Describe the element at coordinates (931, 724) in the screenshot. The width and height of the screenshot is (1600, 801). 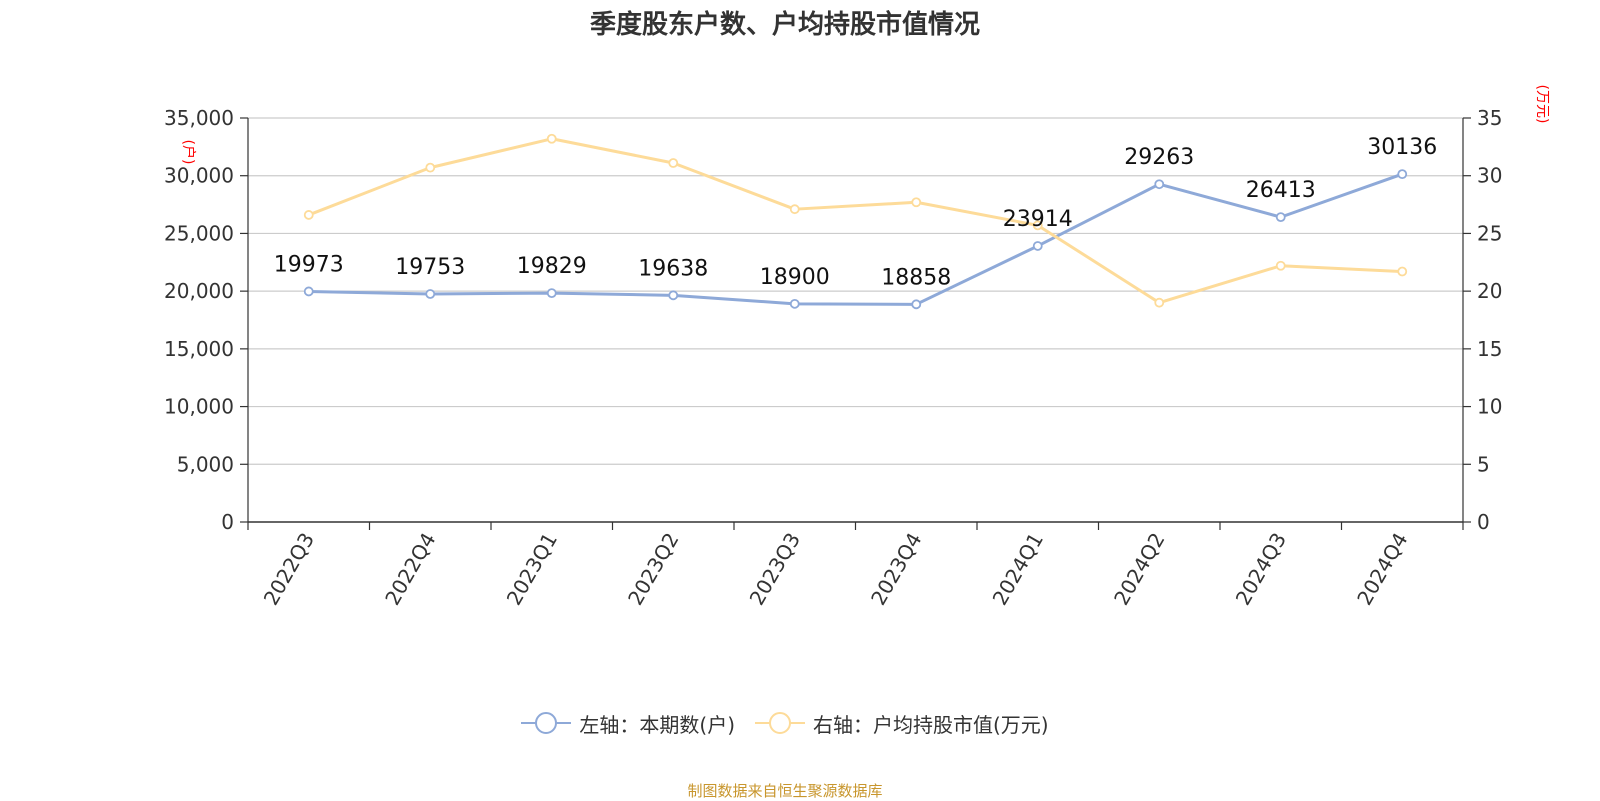
I see `legend-label-right: 右轴：户均持股市值(万元)` at that location.